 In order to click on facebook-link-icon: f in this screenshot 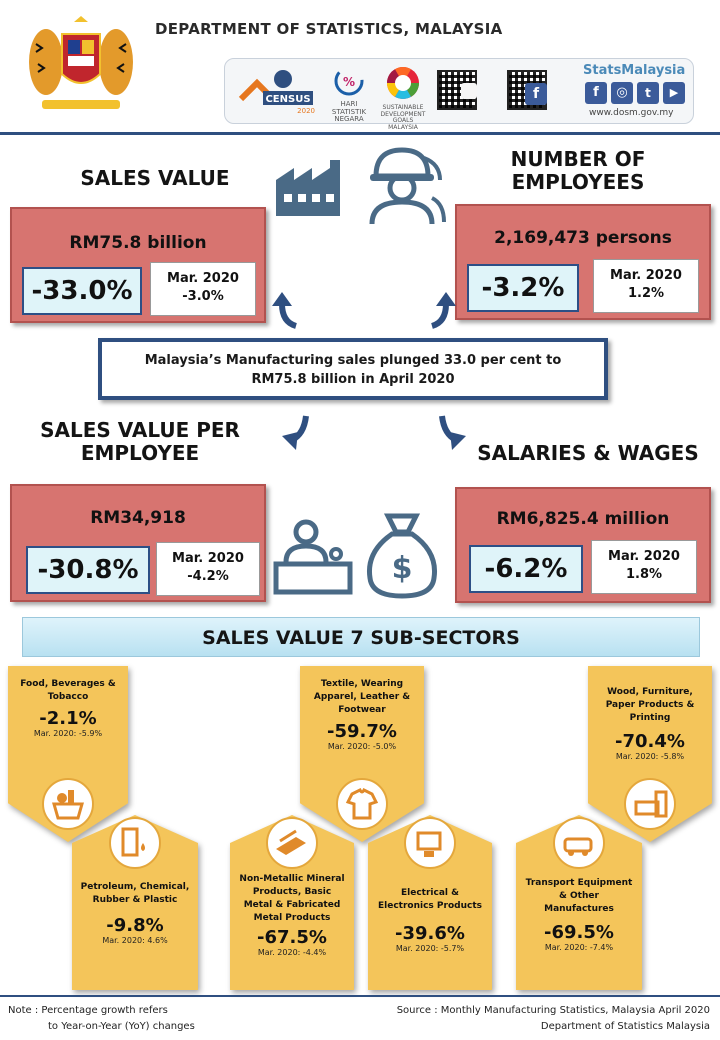, I will do `click(596, 93)`.